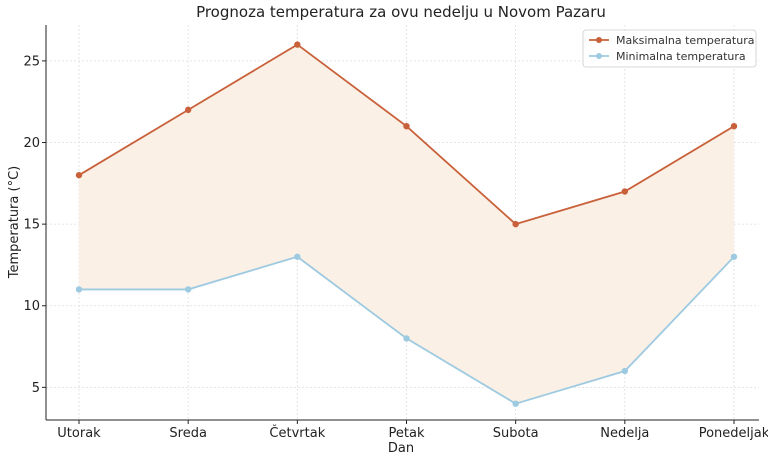 This screenshot has width=768, height=454. What do you see at coordinates (31, 61) in the screenshot?
I see `y-tick-label: 25` at bounding box center [31, 61].